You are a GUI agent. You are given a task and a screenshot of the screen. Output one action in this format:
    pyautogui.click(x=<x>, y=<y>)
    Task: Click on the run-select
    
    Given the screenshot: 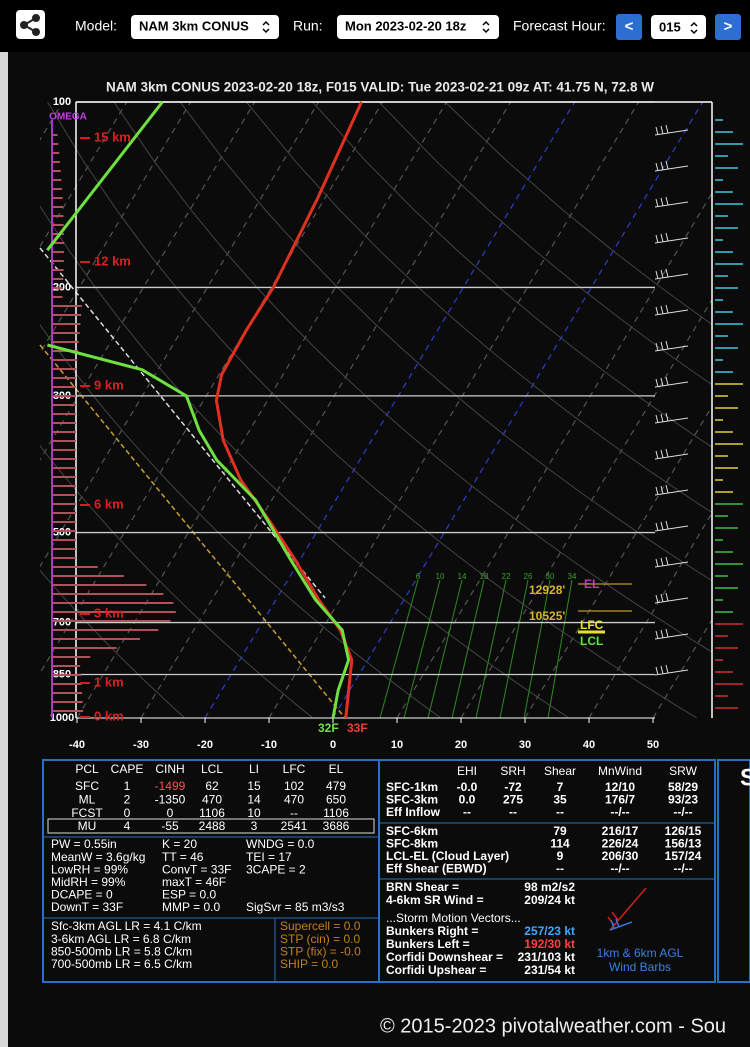 What is the action you would take?
    pyautogui.click(x=418, y=27)
    